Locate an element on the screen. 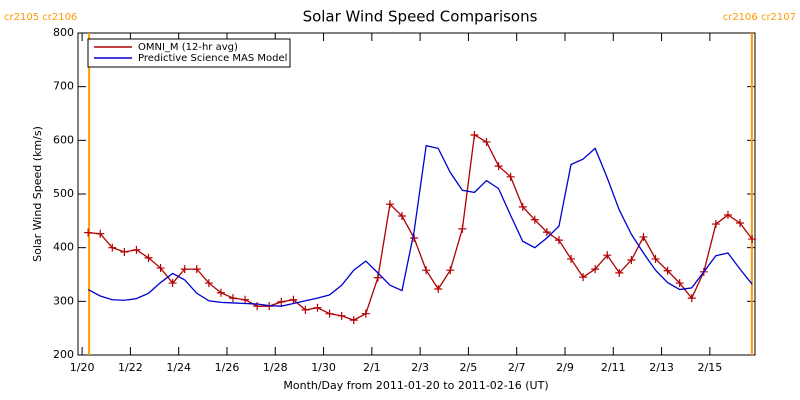 The height and width of the screenshot is (400, 800). x-tick-label: 1/28 is located at coordinates (275, 367).